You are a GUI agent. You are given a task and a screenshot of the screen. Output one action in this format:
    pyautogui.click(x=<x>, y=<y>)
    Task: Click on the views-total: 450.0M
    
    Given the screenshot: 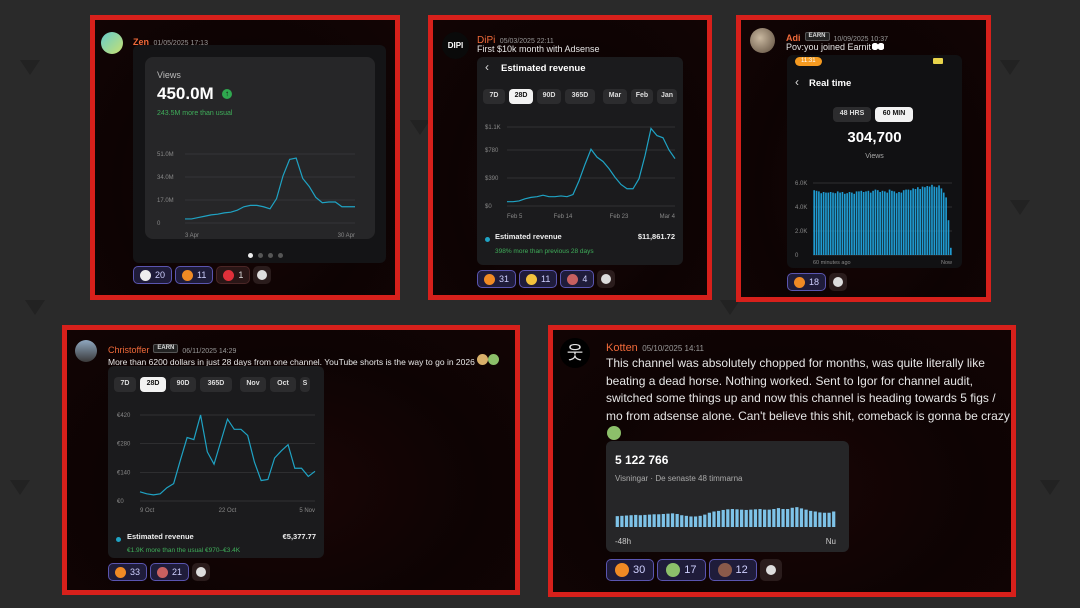 What is the action you would take?
    pyautogui.click(x=185, y=93)
    